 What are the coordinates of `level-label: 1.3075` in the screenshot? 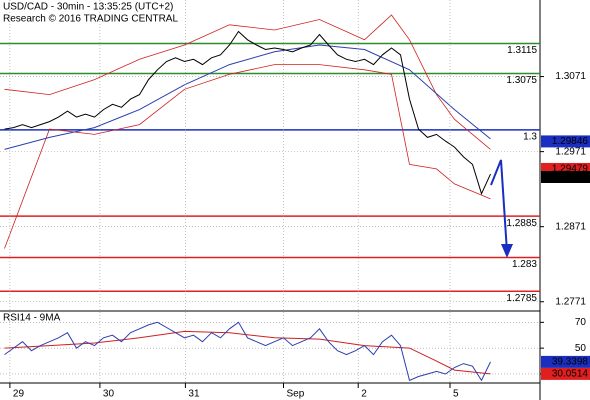 It's located at (521, 80).